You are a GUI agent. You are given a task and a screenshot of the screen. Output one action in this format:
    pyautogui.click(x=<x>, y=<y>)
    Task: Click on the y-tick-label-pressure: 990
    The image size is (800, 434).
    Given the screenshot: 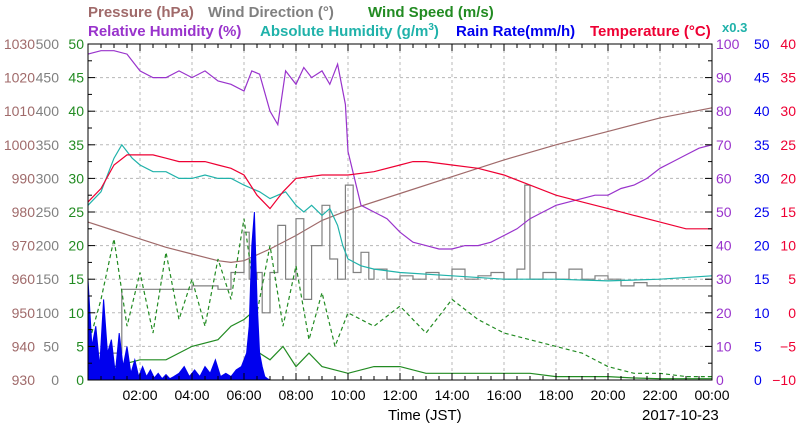 What is the action you would take?
    pyautogui.click(x=24, y=178)
    